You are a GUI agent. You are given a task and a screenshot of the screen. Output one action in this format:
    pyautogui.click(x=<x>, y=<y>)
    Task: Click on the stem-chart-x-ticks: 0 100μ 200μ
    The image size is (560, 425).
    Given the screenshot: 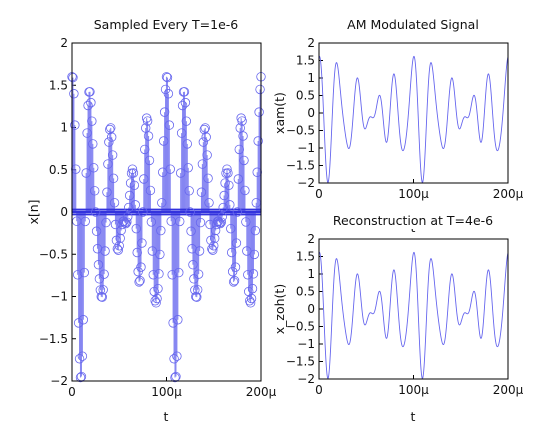 What is the action you would take?
    pyautogui.click(x=172, y=388)
    